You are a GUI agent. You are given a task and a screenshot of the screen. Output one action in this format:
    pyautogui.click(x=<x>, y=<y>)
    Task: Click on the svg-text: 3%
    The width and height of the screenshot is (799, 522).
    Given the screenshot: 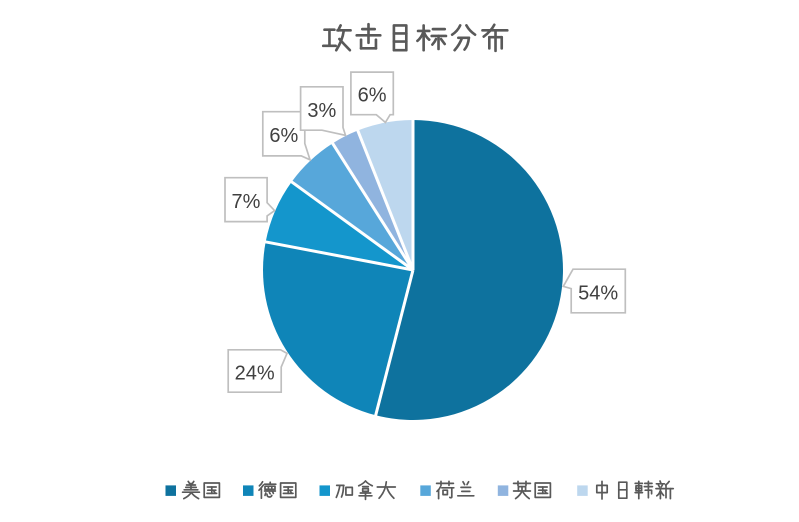 What is the action you would take?
    pyautogui.click(x=321, y=111)
    